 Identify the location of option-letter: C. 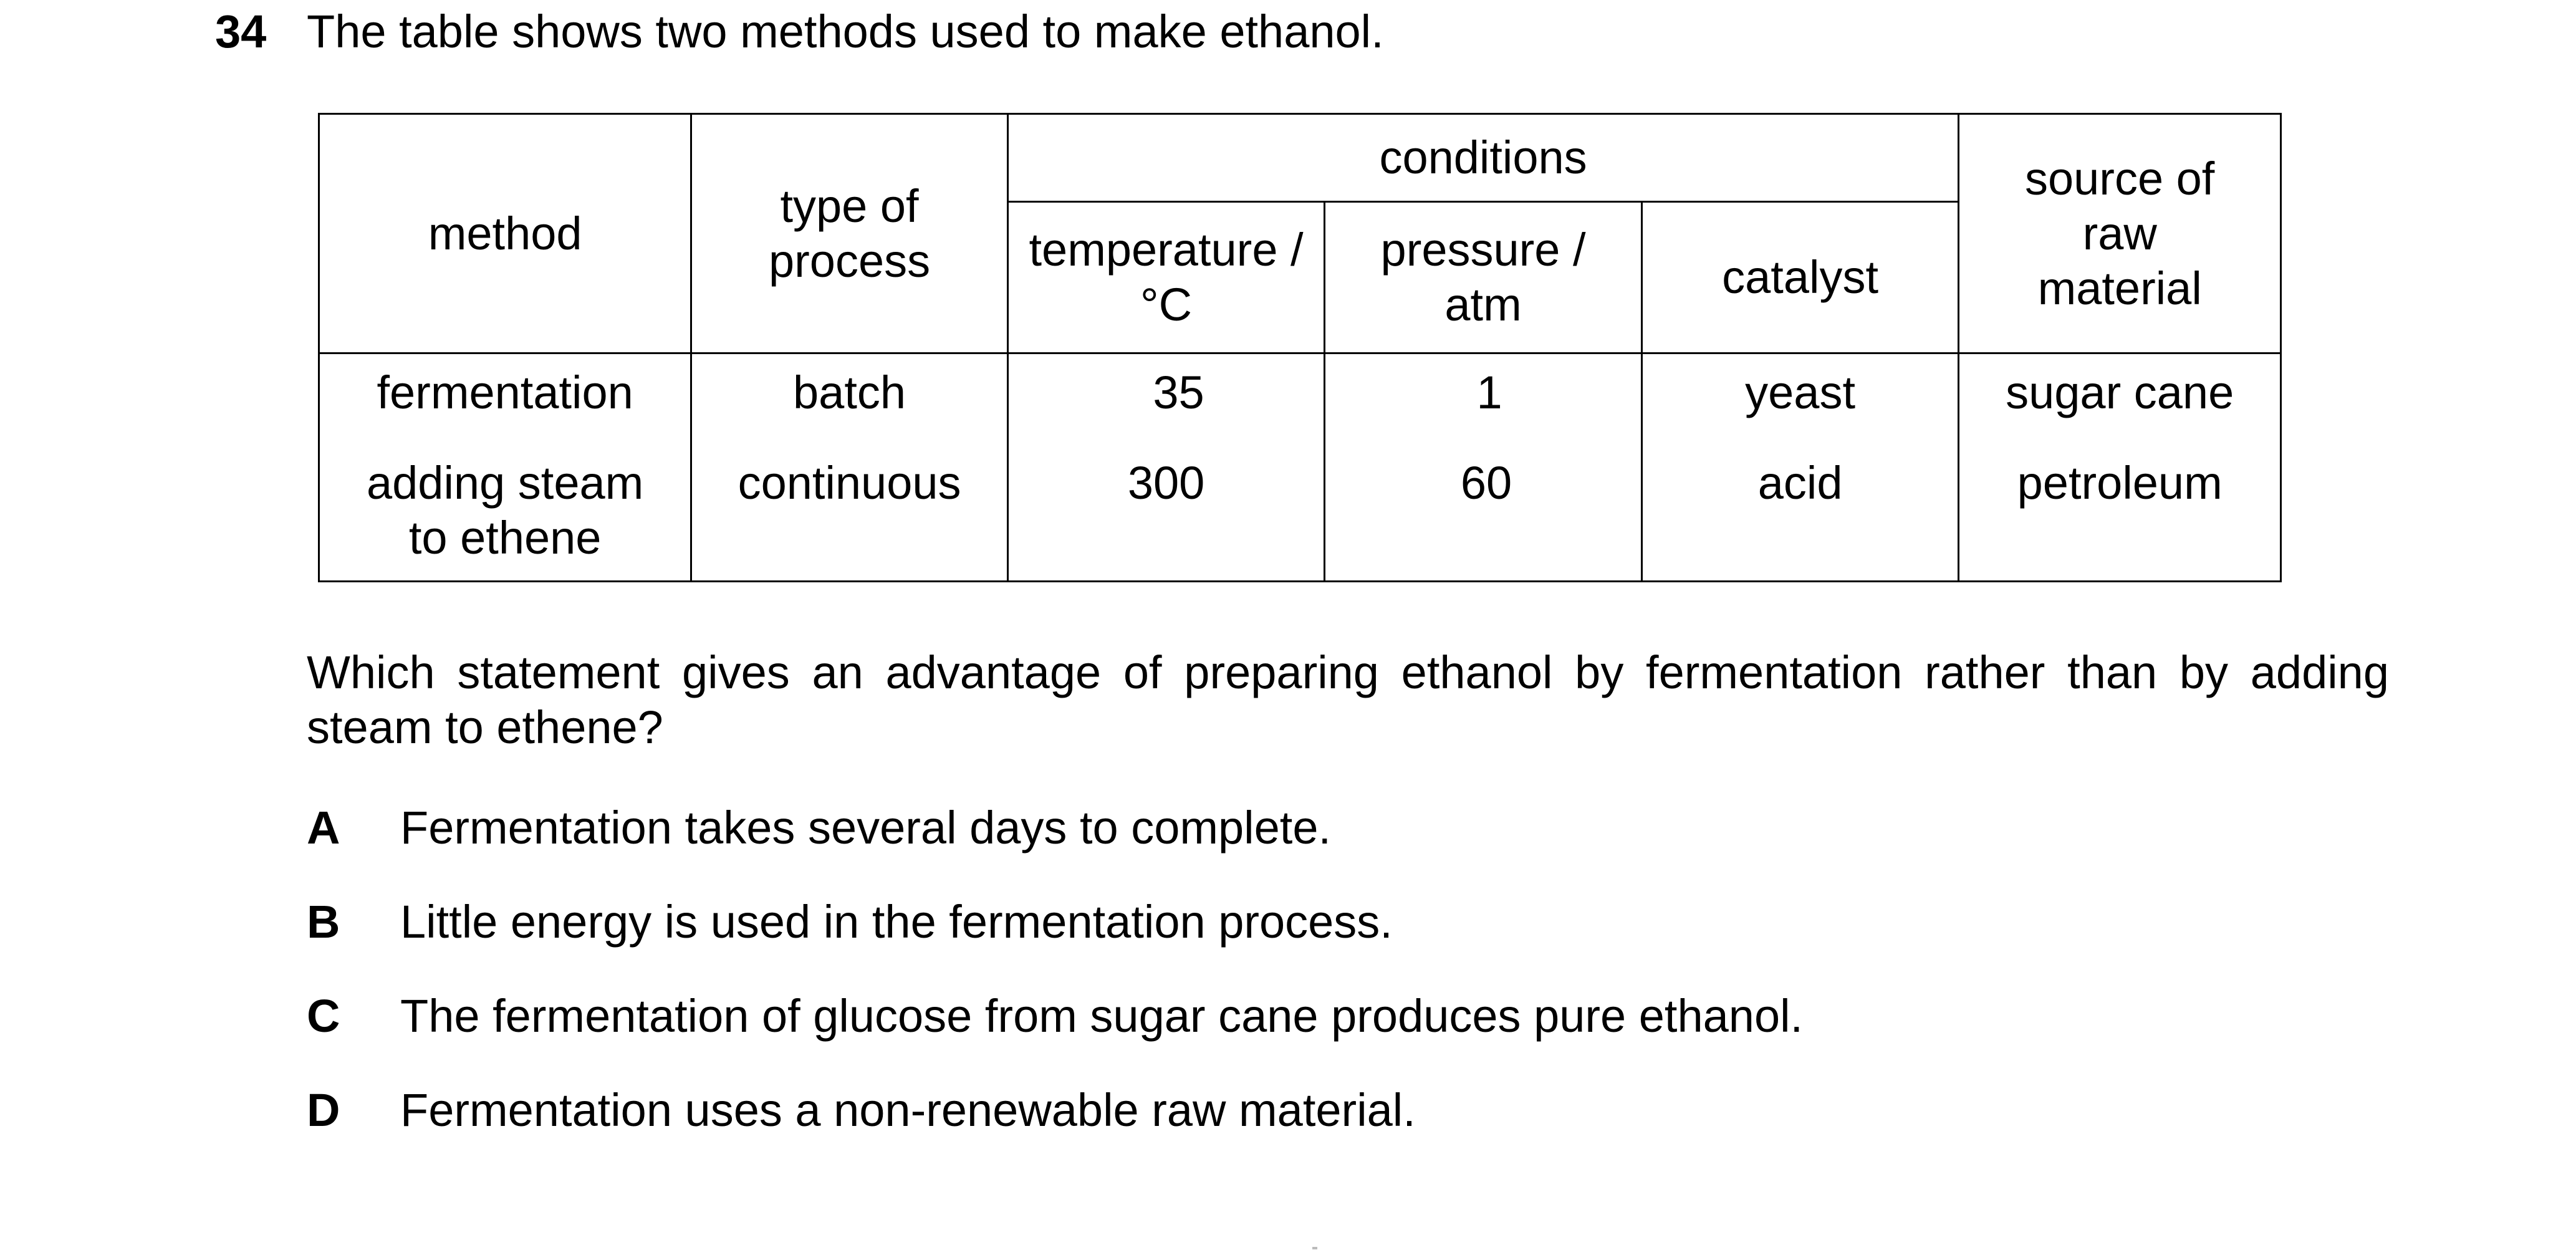
(323, 1016).